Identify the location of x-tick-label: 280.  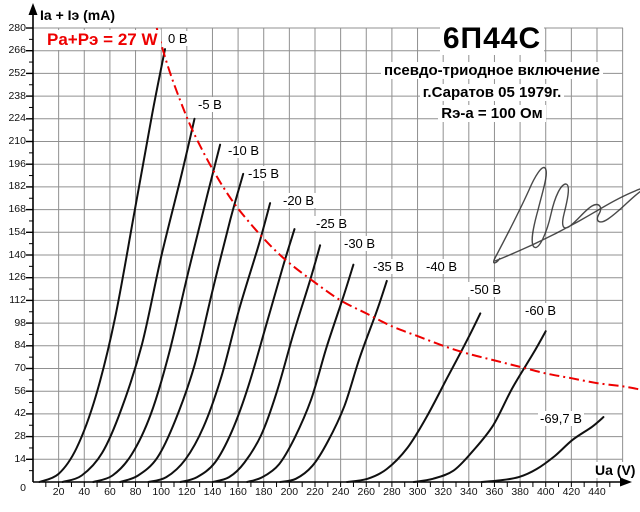
(392, 492).